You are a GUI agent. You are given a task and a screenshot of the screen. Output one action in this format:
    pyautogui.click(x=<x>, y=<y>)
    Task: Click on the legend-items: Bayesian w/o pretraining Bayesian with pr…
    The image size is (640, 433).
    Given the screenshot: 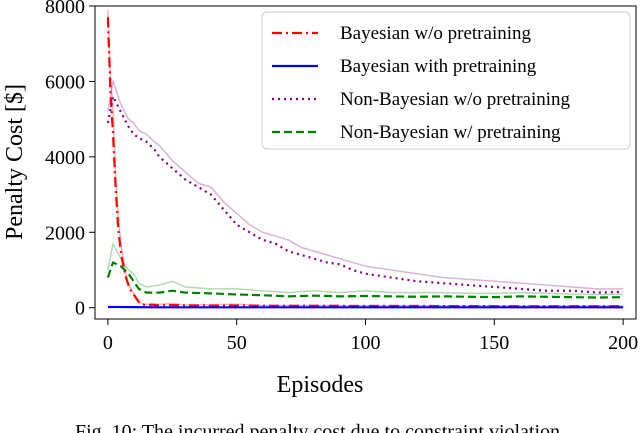 What is the action you would take?
    pyautogui.click(x=421, y=83)
    